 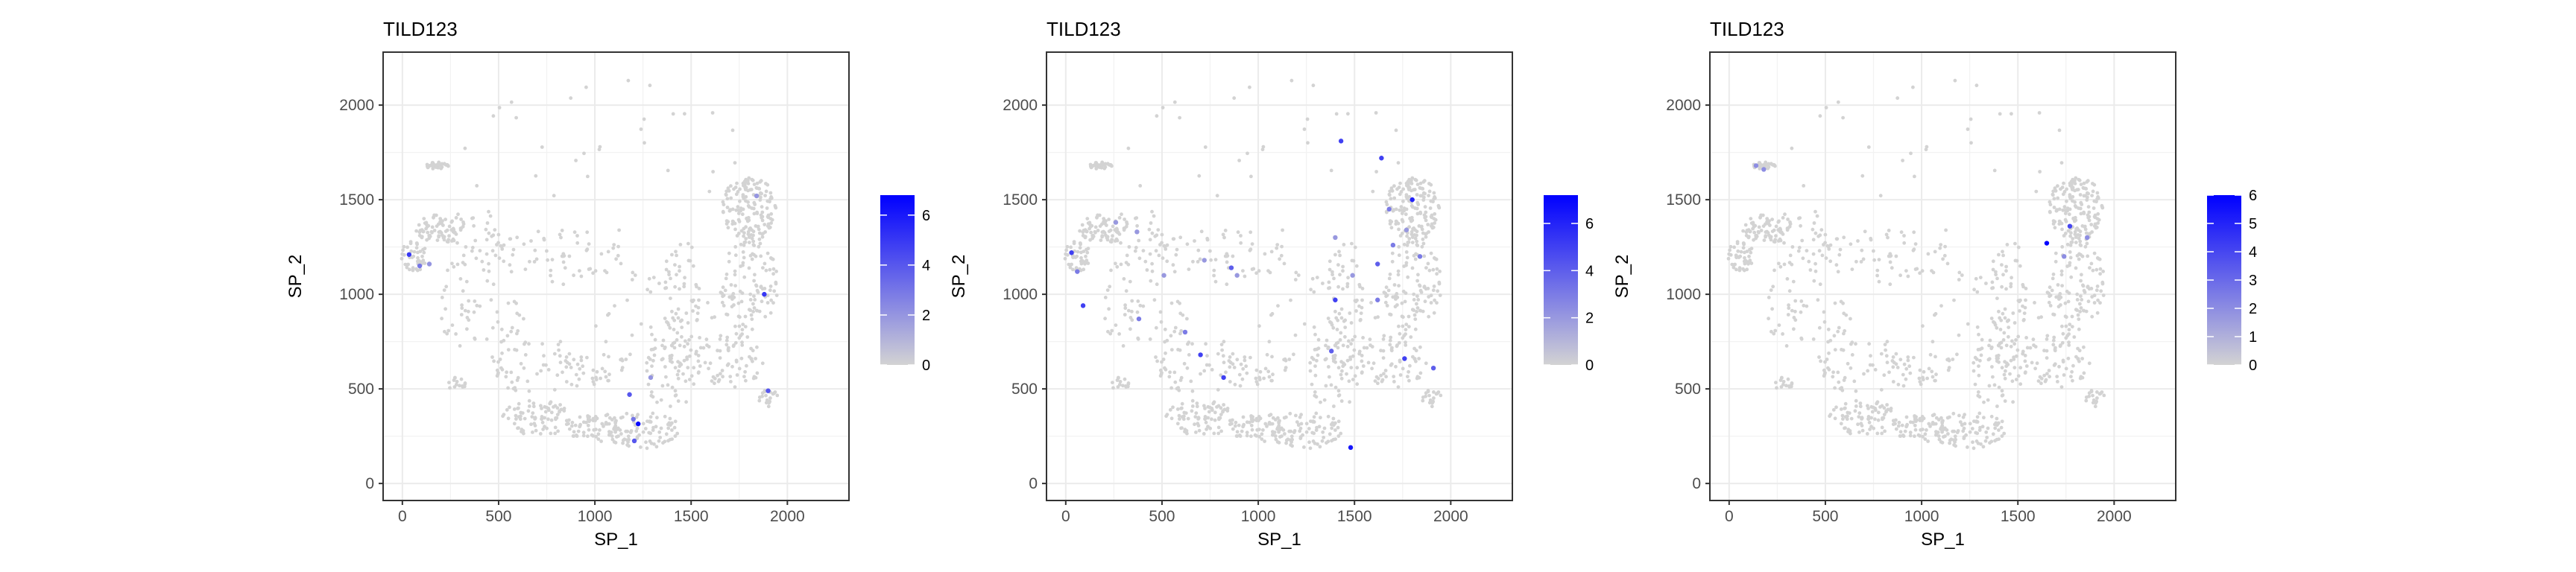 What do you see at coordinates (356, 105) in the screenshot?
I see `y-tick-label: 2000` at bounding box center [356, 105].